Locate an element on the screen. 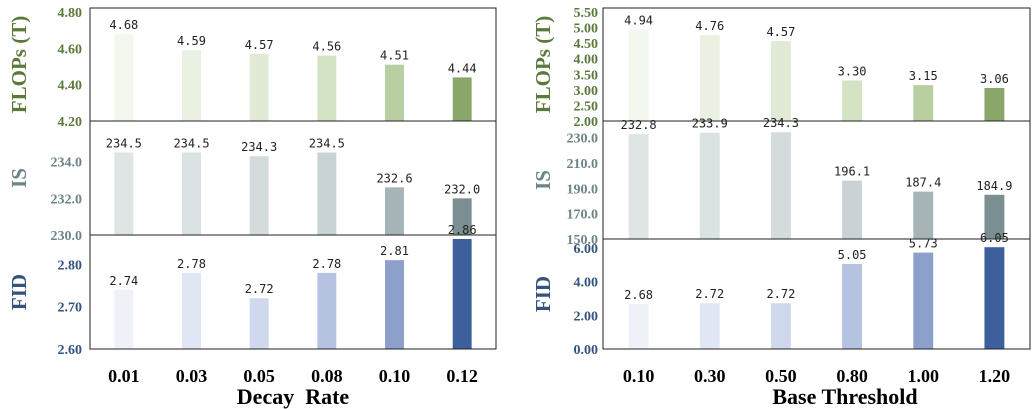  data-label-fid-1: 2.72 is located at coordinates (709, 294).